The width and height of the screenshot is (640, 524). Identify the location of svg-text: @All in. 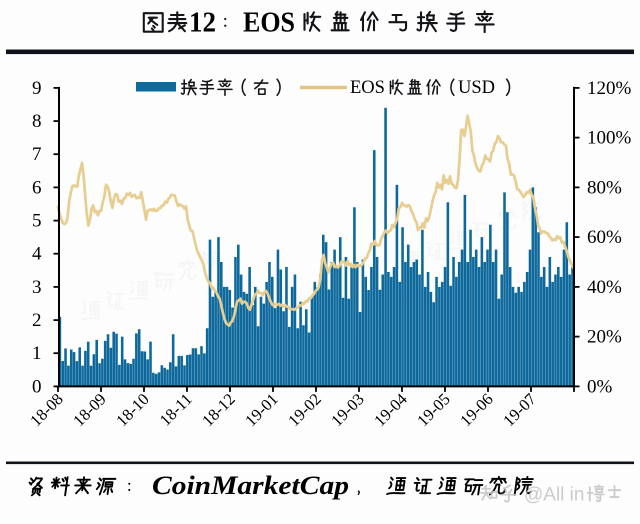
(554, 495).